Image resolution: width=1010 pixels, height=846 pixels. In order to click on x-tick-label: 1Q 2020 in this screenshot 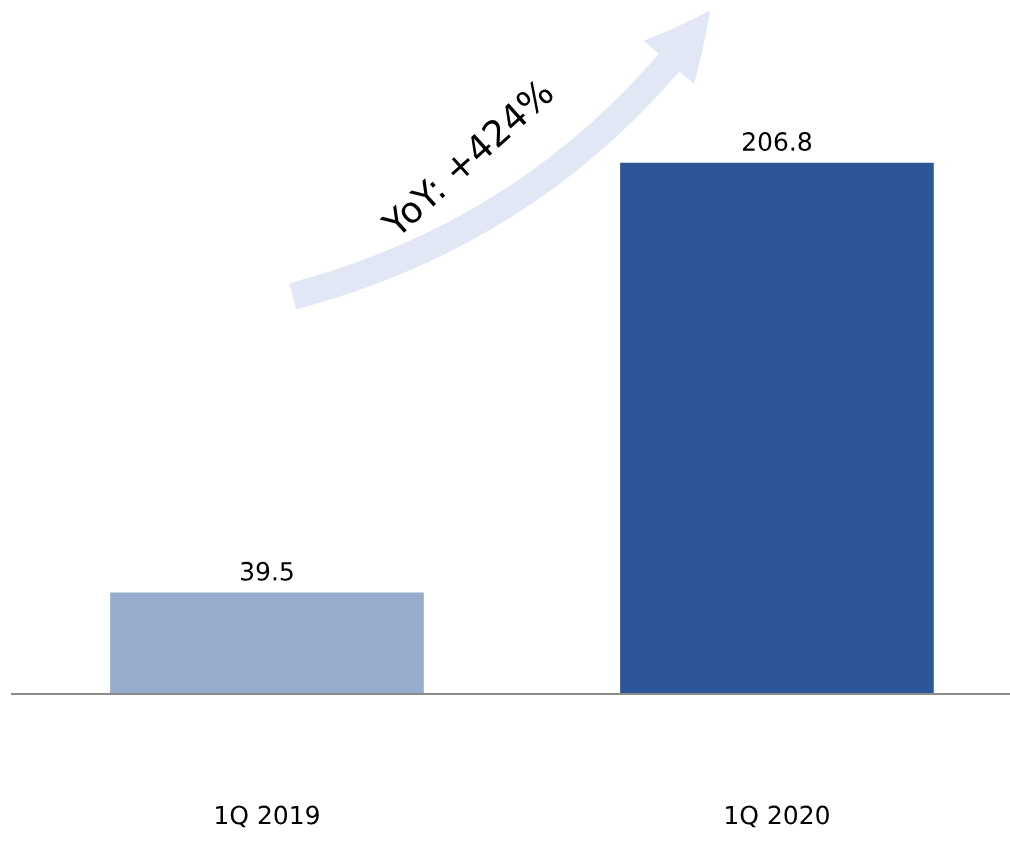, I will do `click(777, 816)`.